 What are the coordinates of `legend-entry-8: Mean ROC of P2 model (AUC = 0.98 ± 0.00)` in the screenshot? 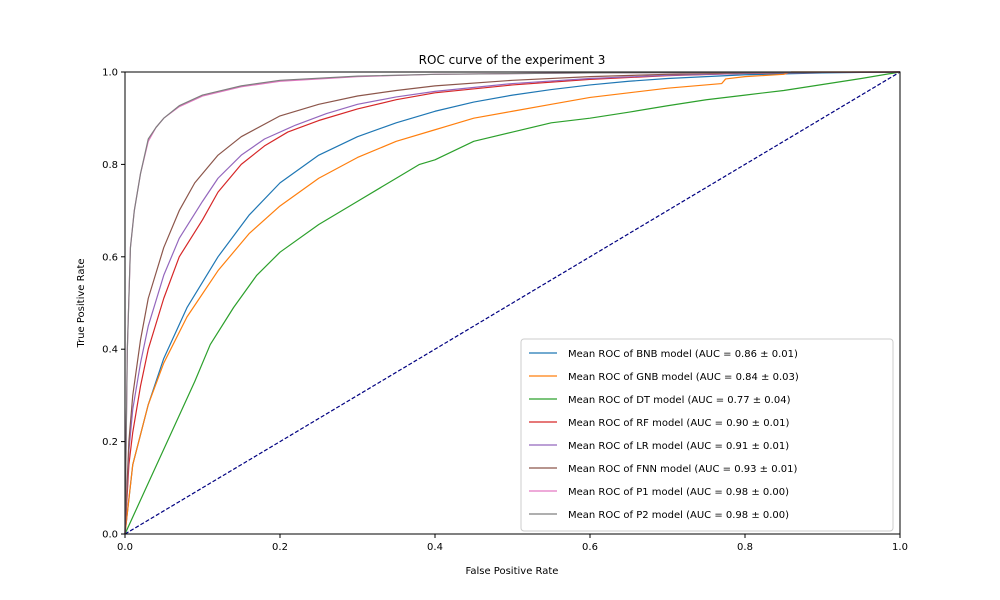 It's located at (678, 515).